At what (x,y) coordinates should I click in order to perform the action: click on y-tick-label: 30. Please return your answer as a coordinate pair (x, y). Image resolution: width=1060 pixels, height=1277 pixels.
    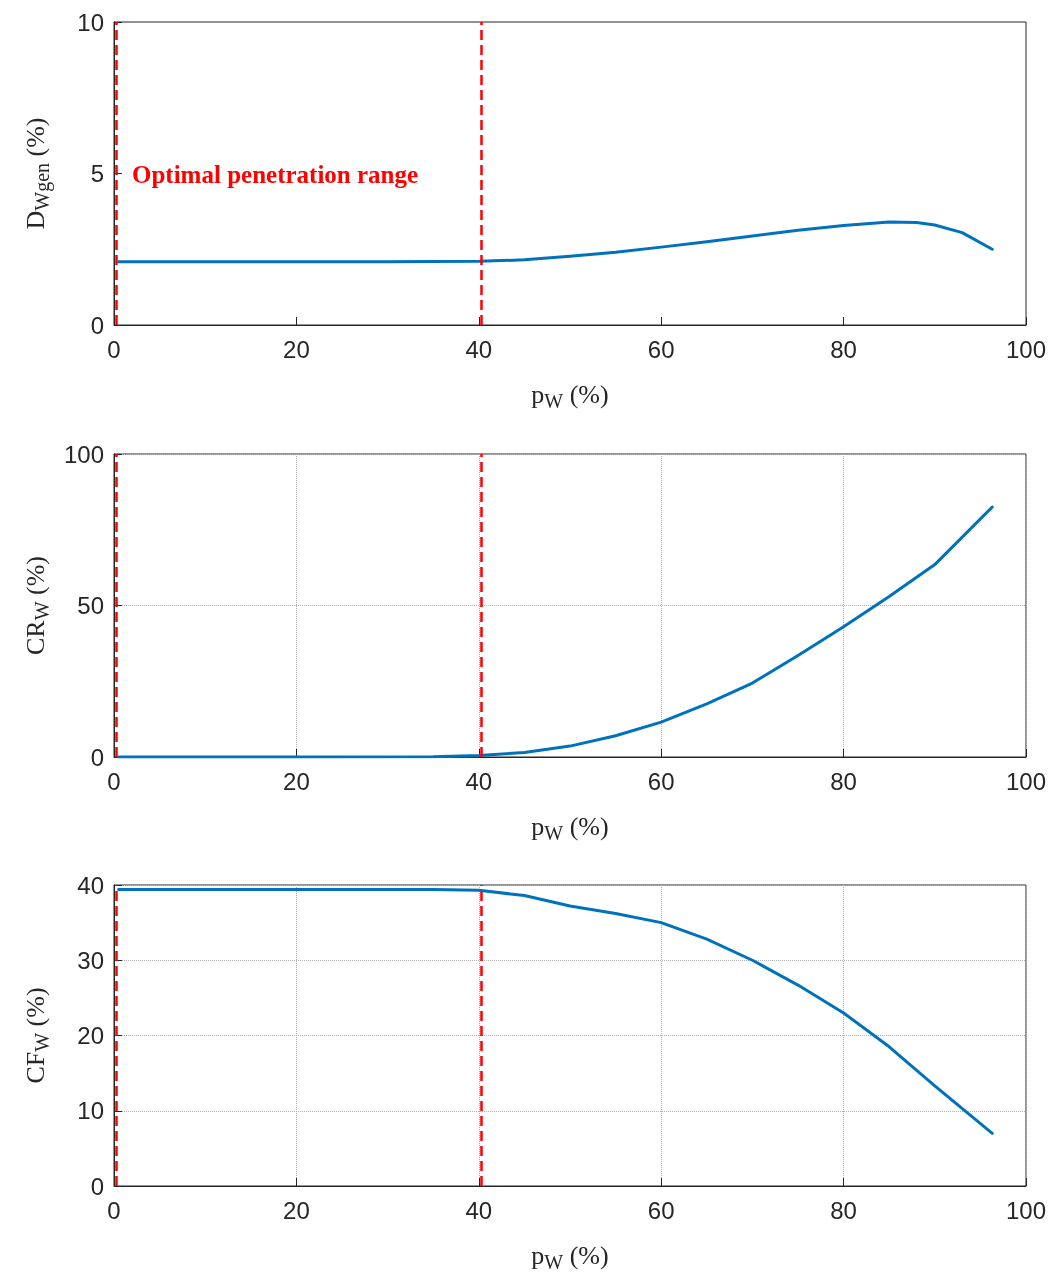
    Looking at the image, I should click on (90, 960).